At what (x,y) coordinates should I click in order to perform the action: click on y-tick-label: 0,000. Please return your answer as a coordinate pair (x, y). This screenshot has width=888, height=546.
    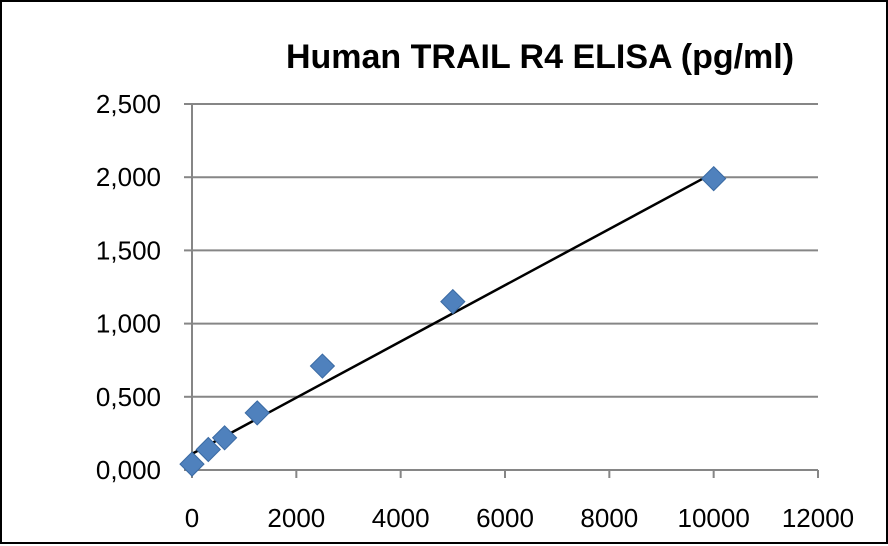
    Looking at the image, I should click on (128, 470).